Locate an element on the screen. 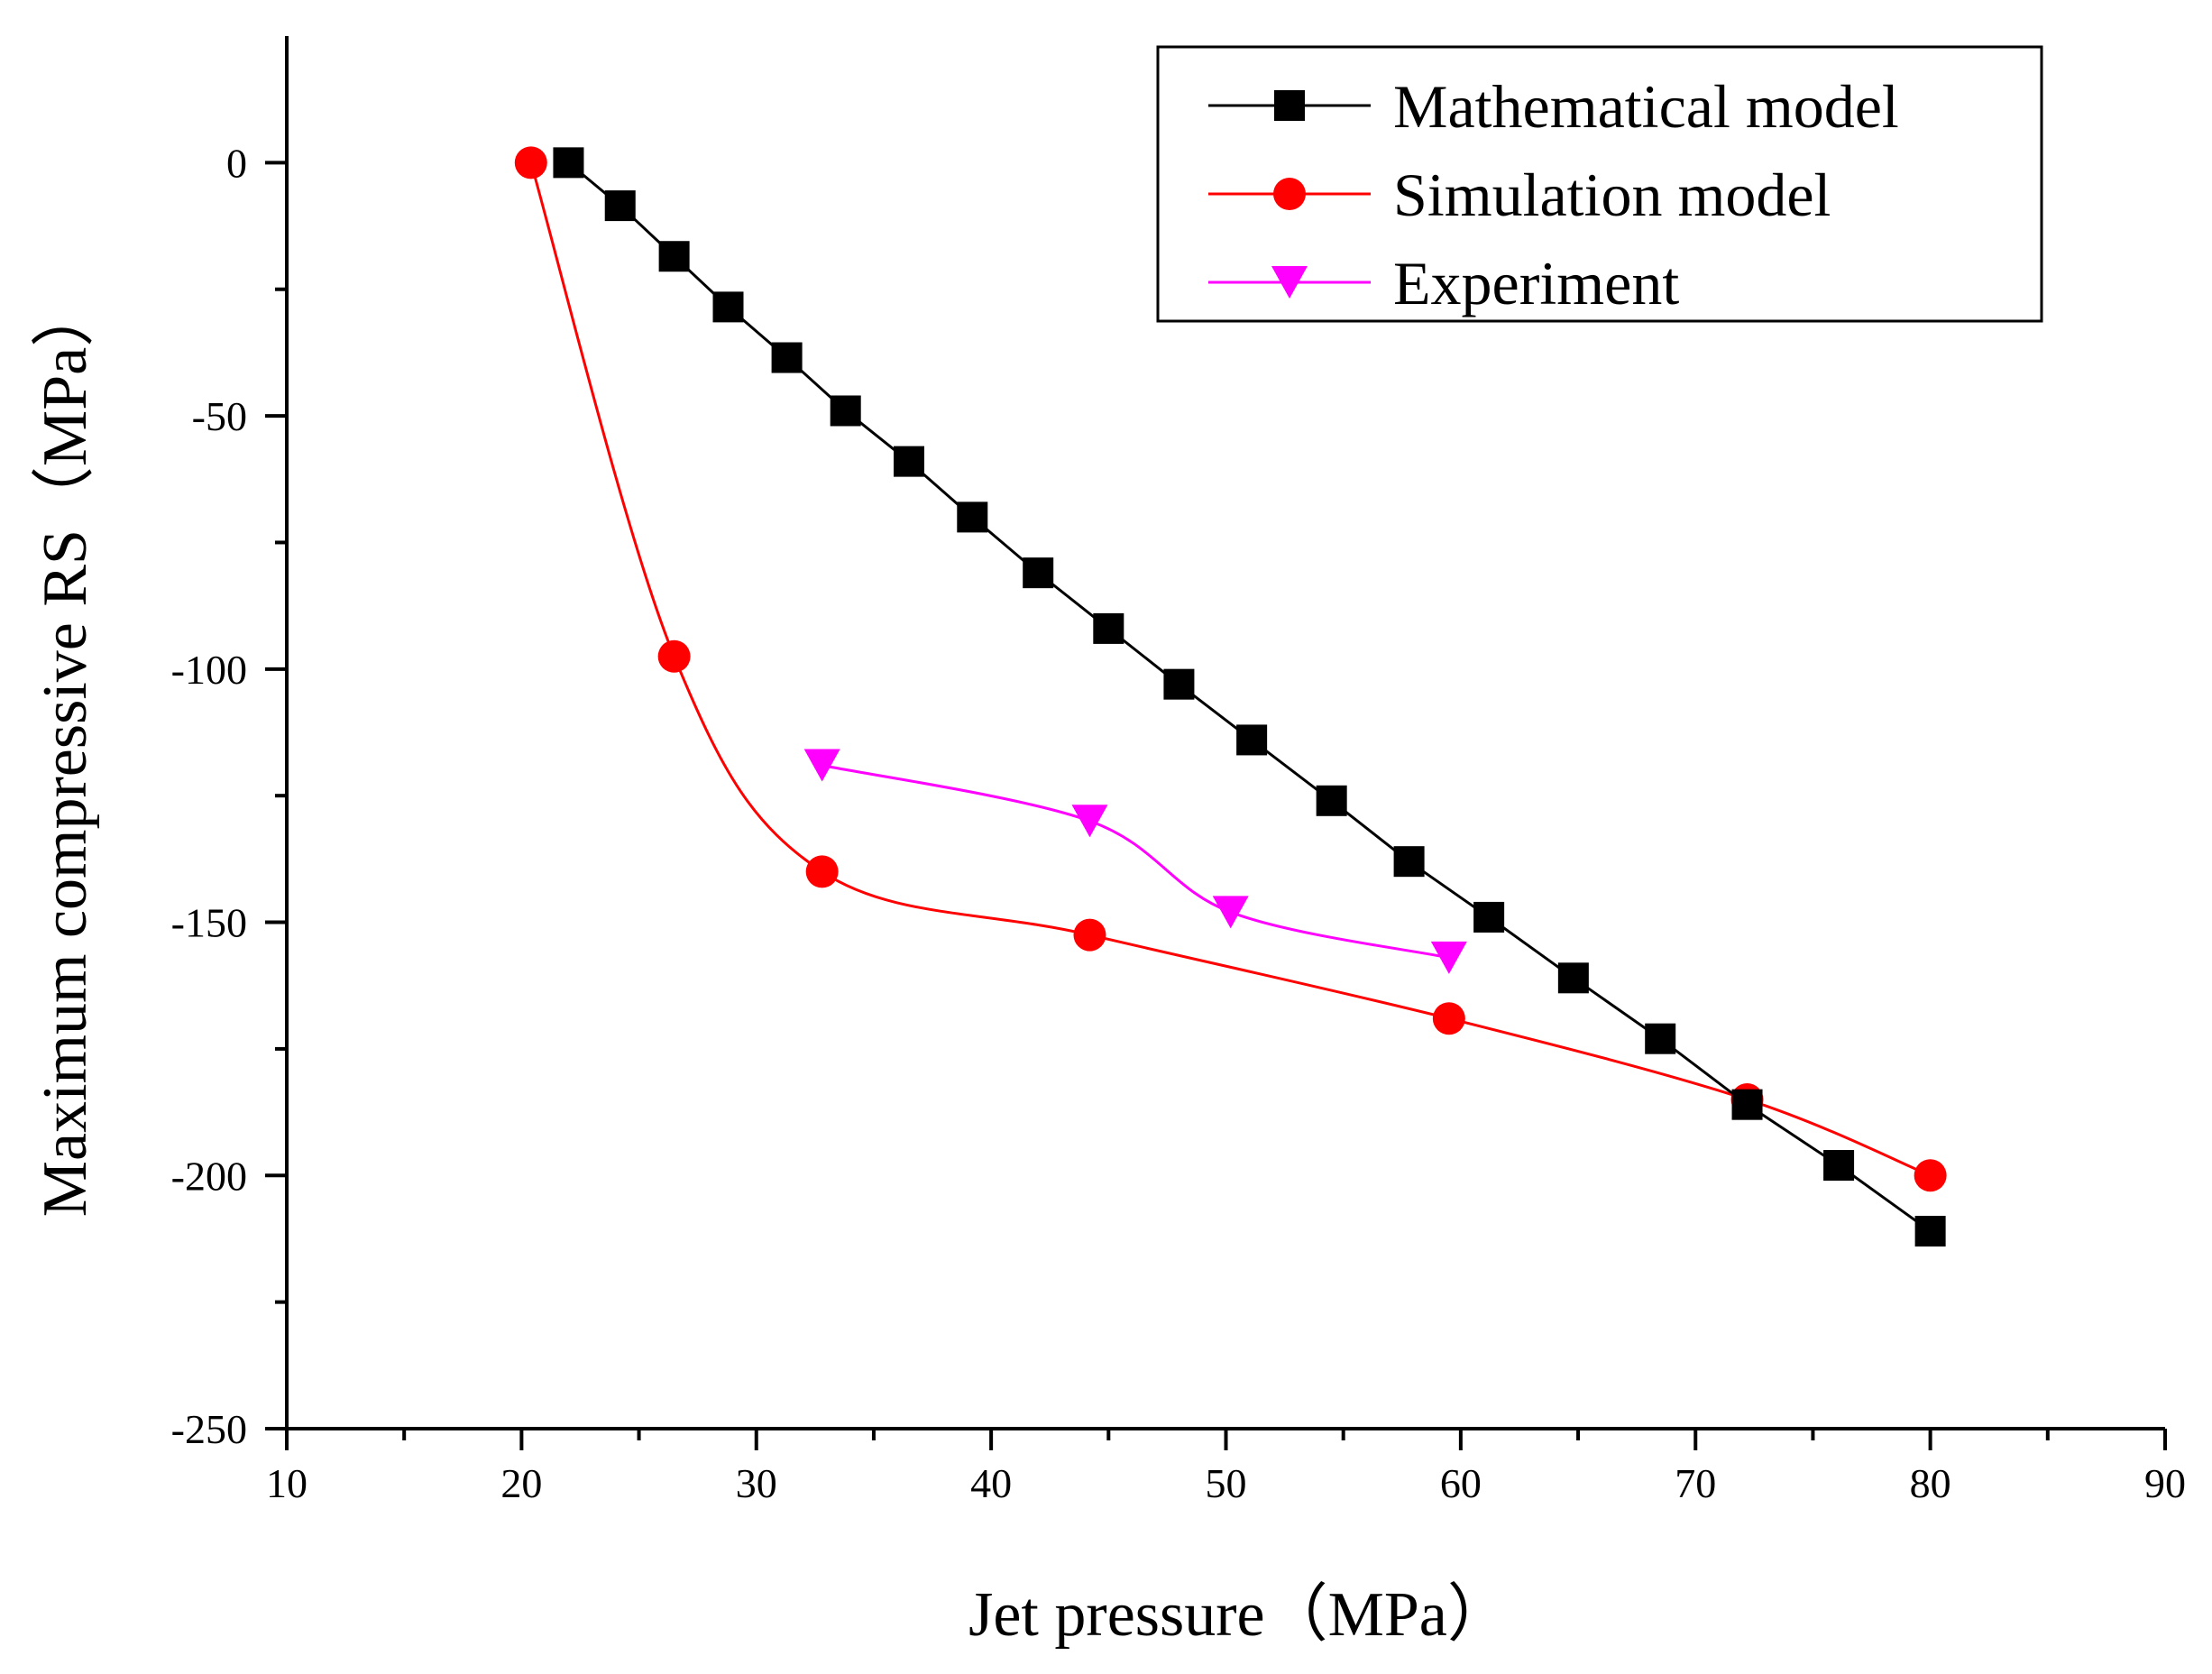 Image resolution: width=2212 pixels, height=1674 pixels. x-tick-label: 10 is located at coordinates (286, 1483).